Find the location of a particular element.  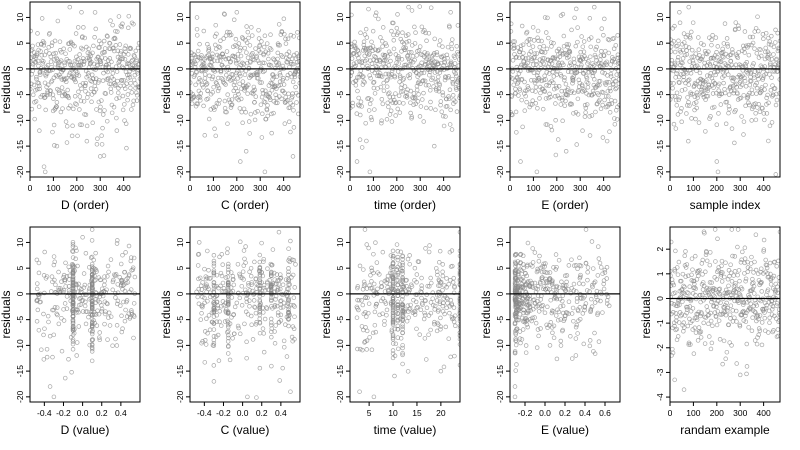

x-axis-label: C (value) is located at coordinates (245, 430).